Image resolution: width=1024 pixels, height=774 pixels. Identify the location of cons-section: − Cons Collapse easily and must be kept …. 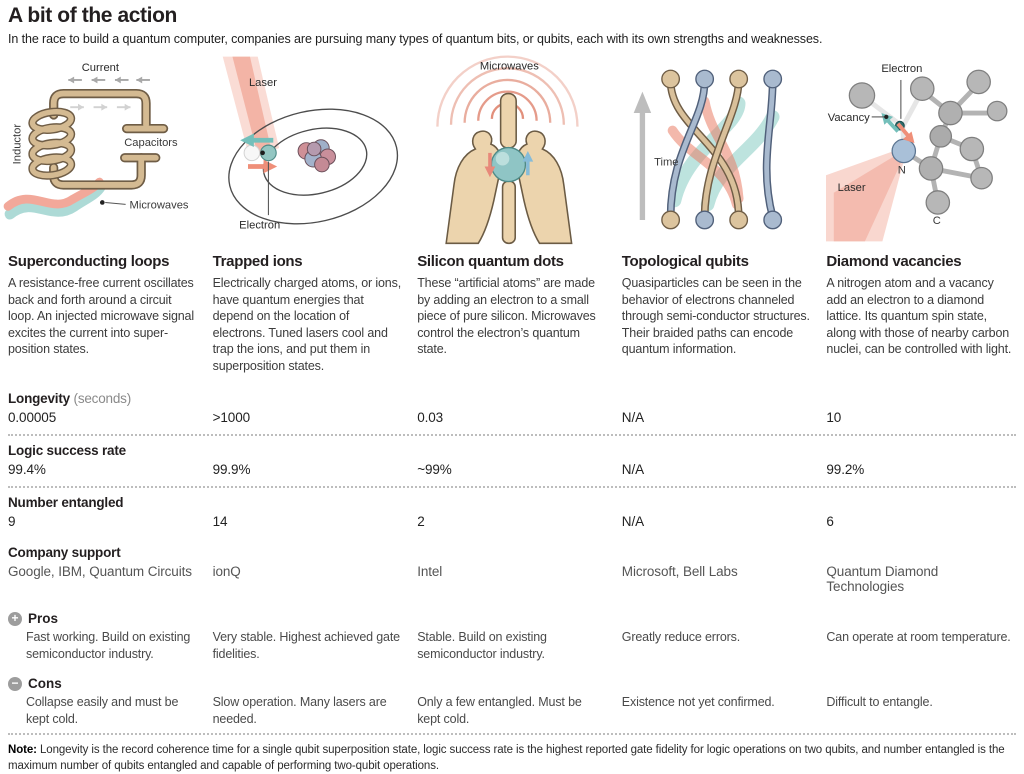
(512, 704).